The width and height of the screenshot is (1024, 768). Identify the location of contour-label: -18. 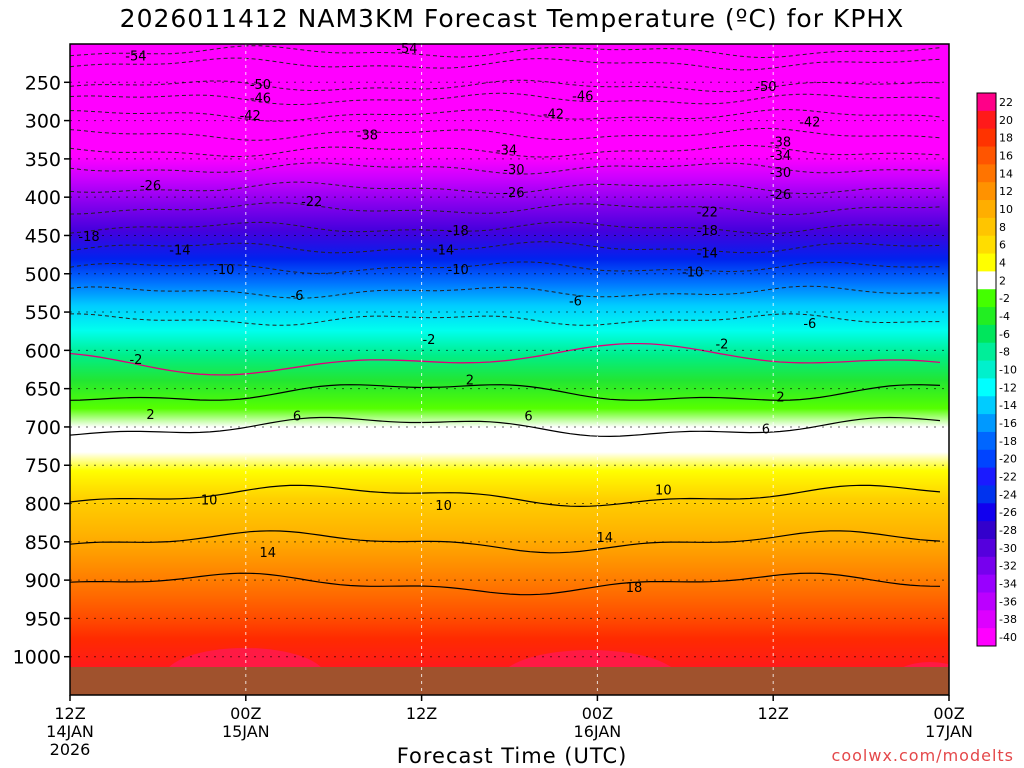
(458, 231).